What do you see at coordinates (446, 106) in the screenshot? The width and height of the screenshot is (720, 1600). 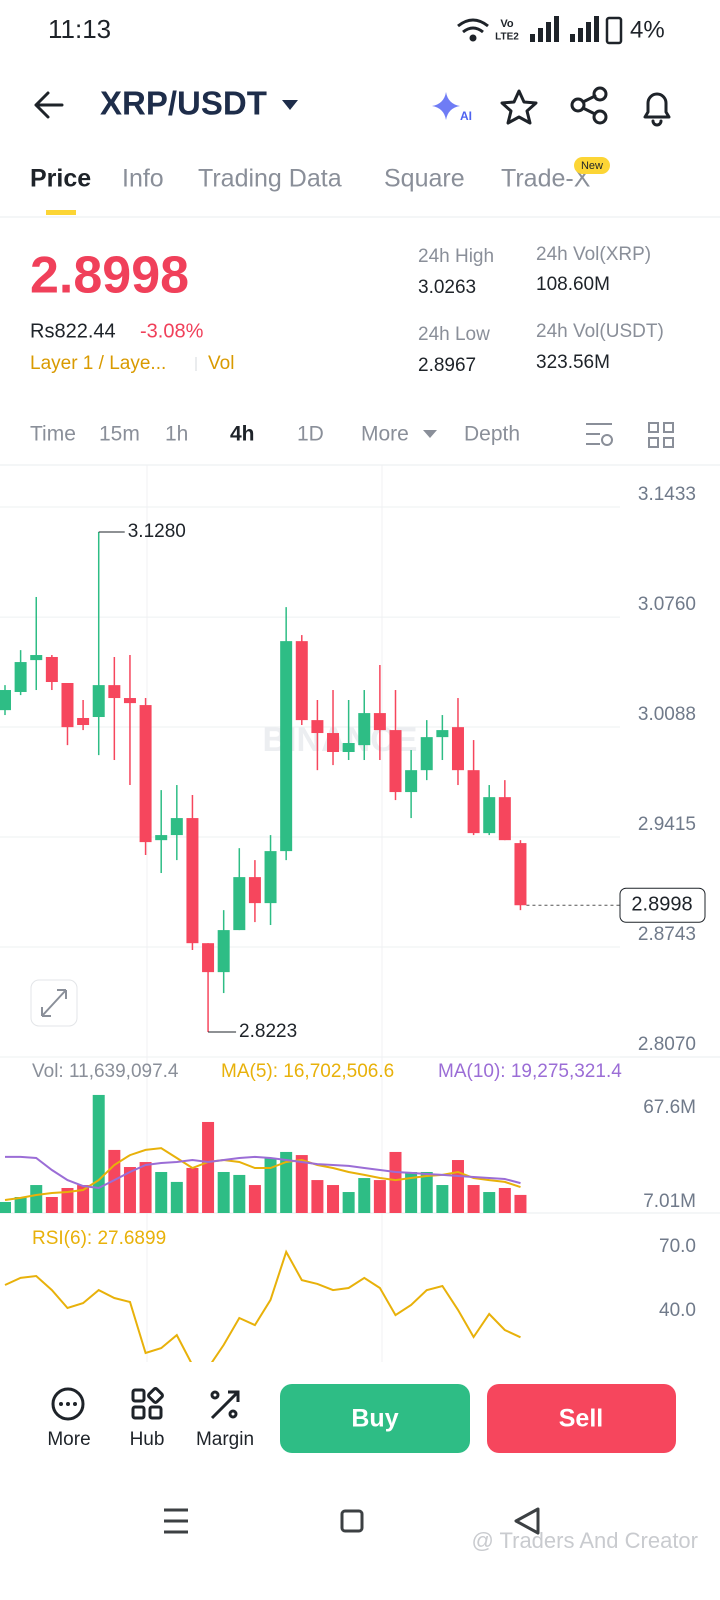 I see `ai-icon` at bounding box center [446, 106].